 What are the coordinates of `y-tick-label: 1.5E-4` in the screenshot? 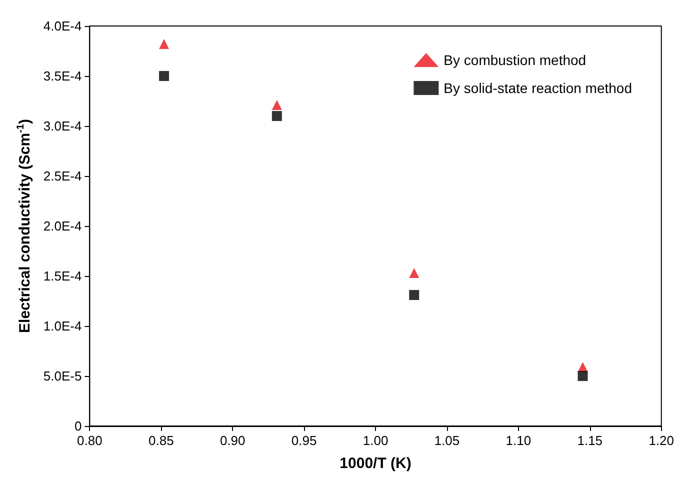 It's located at (62, 276).